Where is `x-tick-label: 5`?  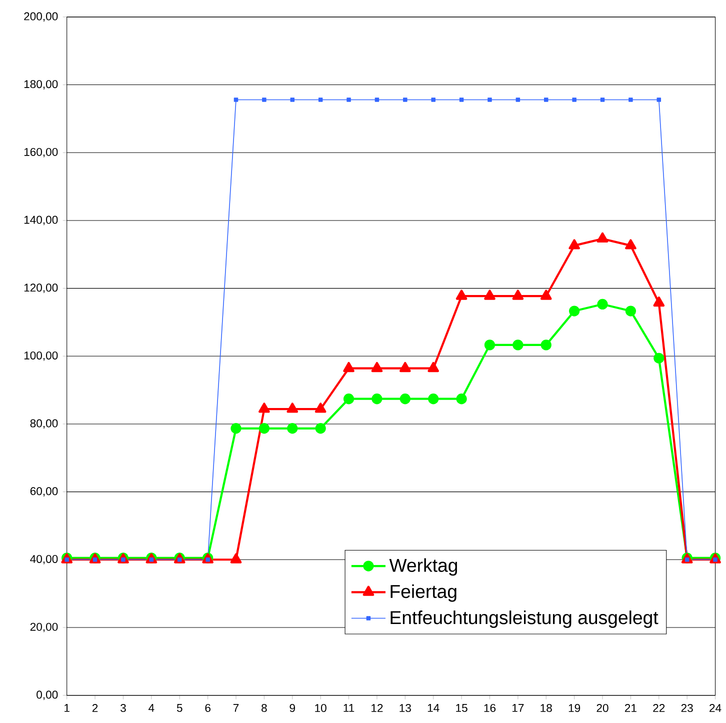 x-tick-label: 5 is located at coordinates (179, 708).